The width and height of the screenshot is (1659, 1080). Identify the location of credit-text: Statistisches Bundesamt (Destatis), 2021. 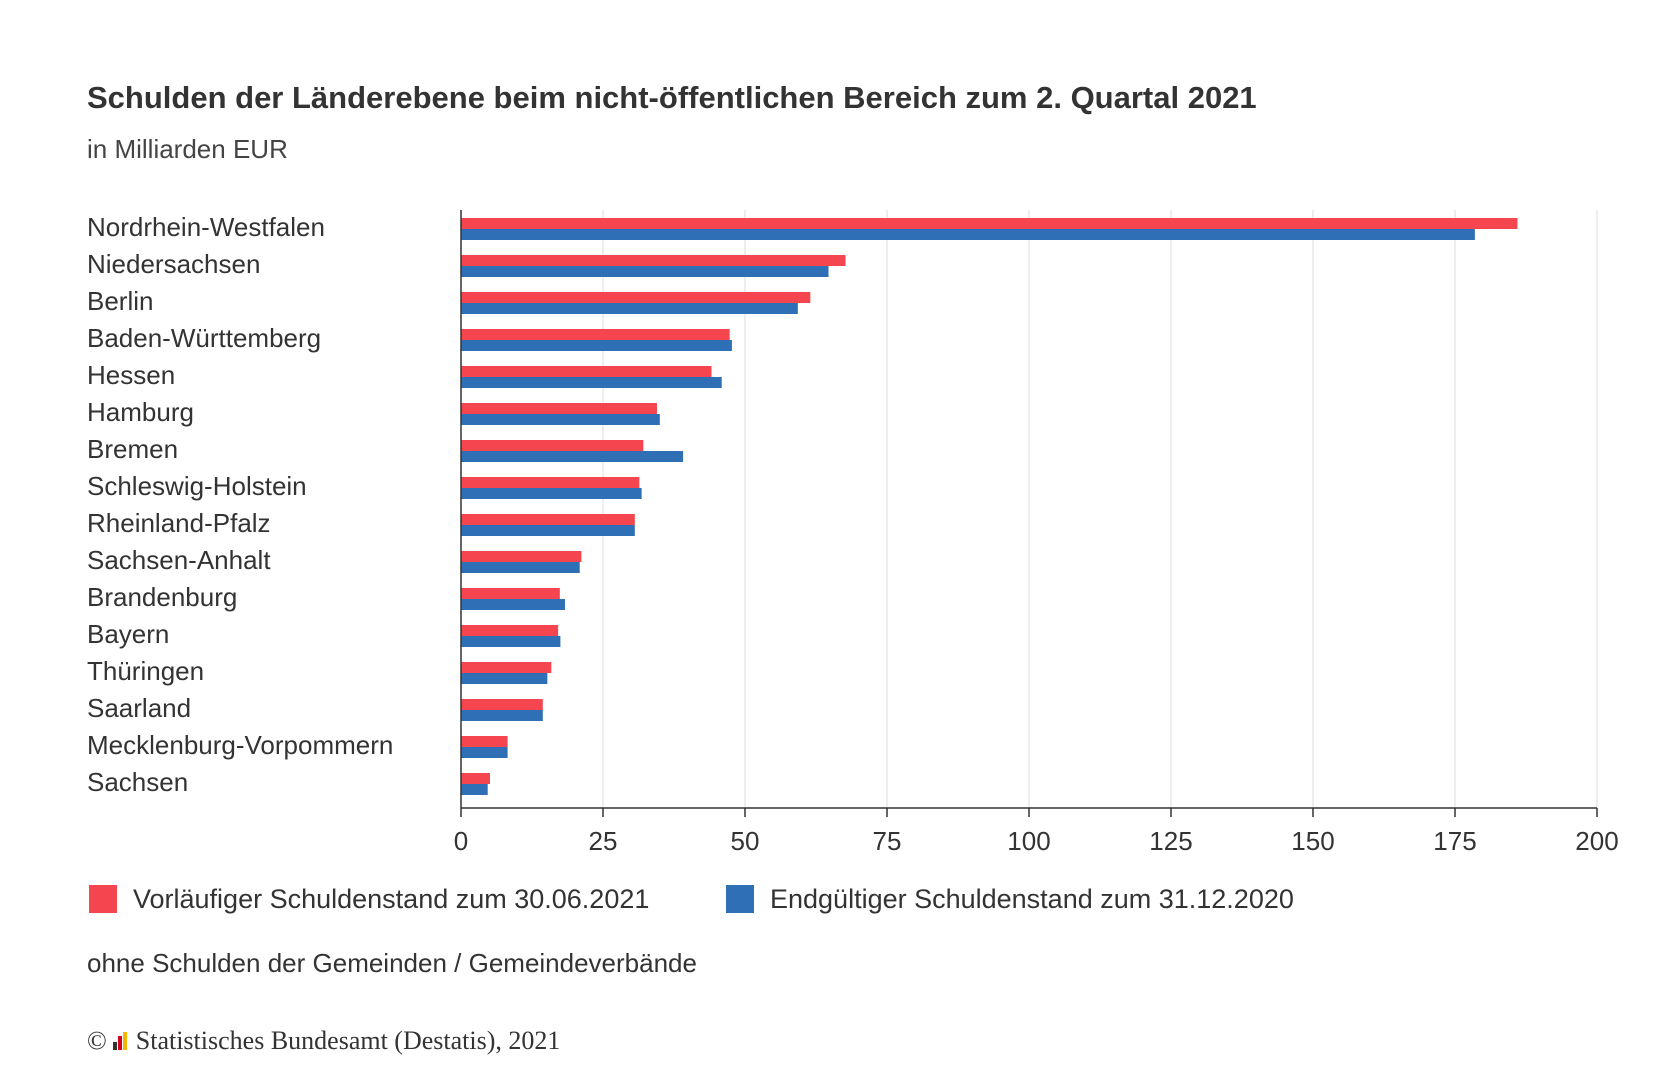
(348, 1040).